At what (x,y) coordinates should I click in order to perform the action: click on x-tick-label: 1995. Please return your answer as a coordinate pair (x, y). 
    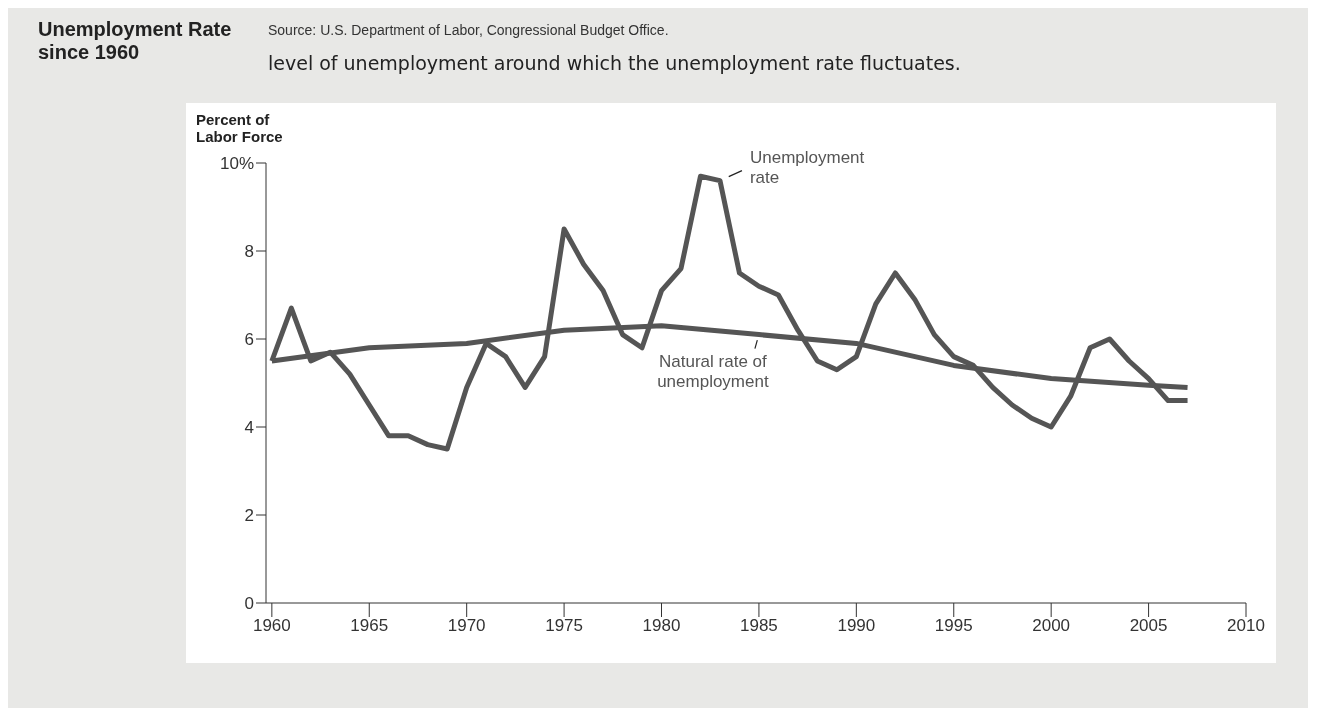
    Looking at the image, I should click on (953, 626).